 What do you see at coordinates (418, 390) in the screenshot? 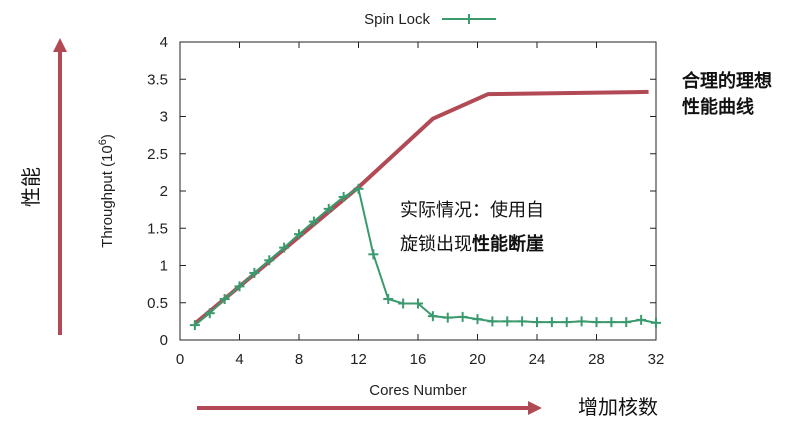
I see `x-axis-title: Cores Number` at bounding box center [418, 390].